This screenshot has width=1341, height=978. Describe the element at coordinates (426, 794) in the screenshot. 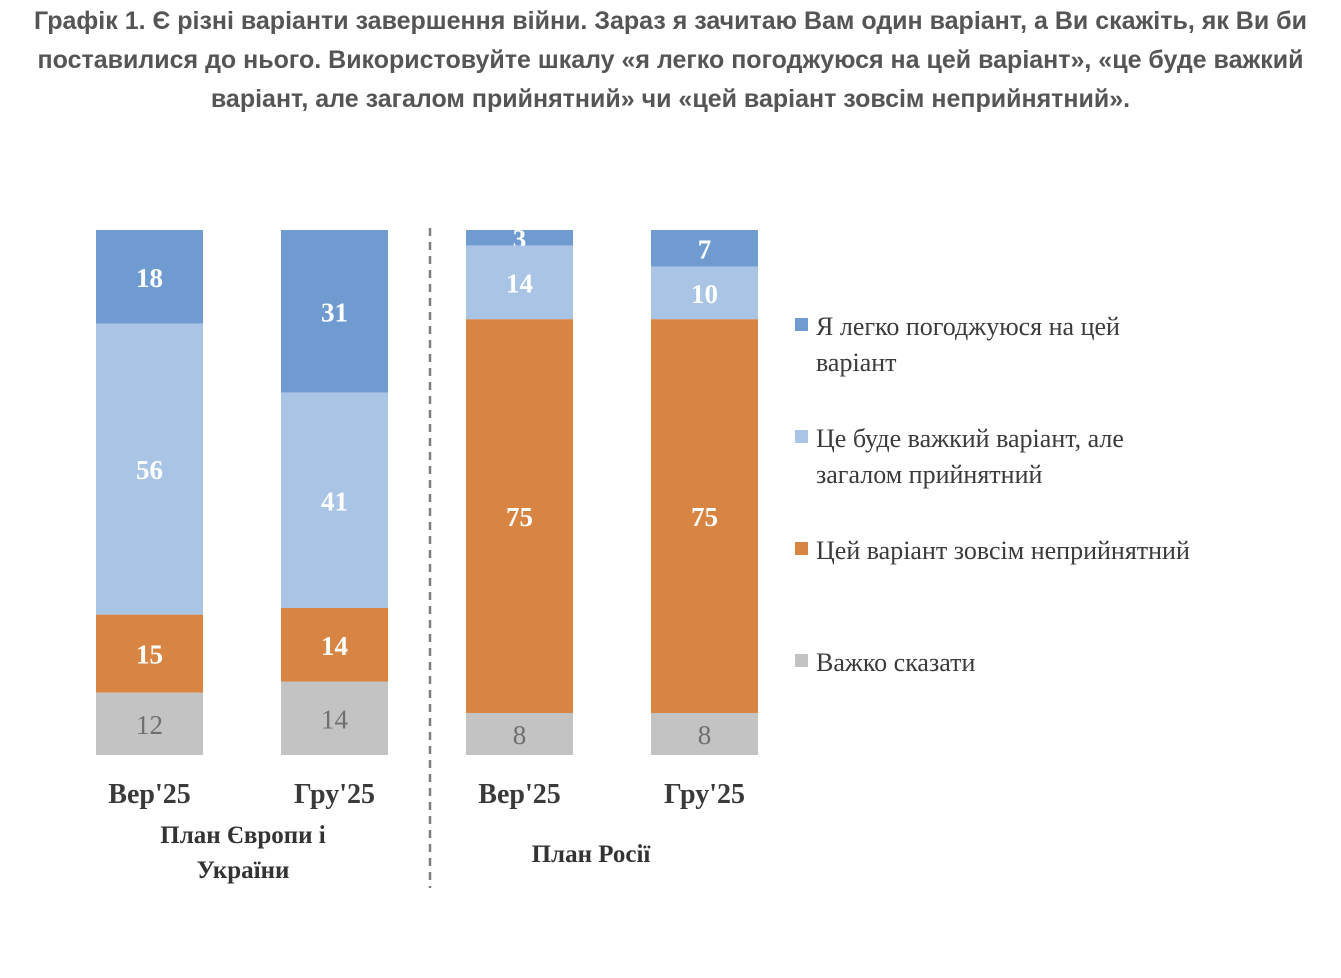

I see `x-axis-labels: Вер'25 Гру'25 Вер'25 Гру'25` at that location.